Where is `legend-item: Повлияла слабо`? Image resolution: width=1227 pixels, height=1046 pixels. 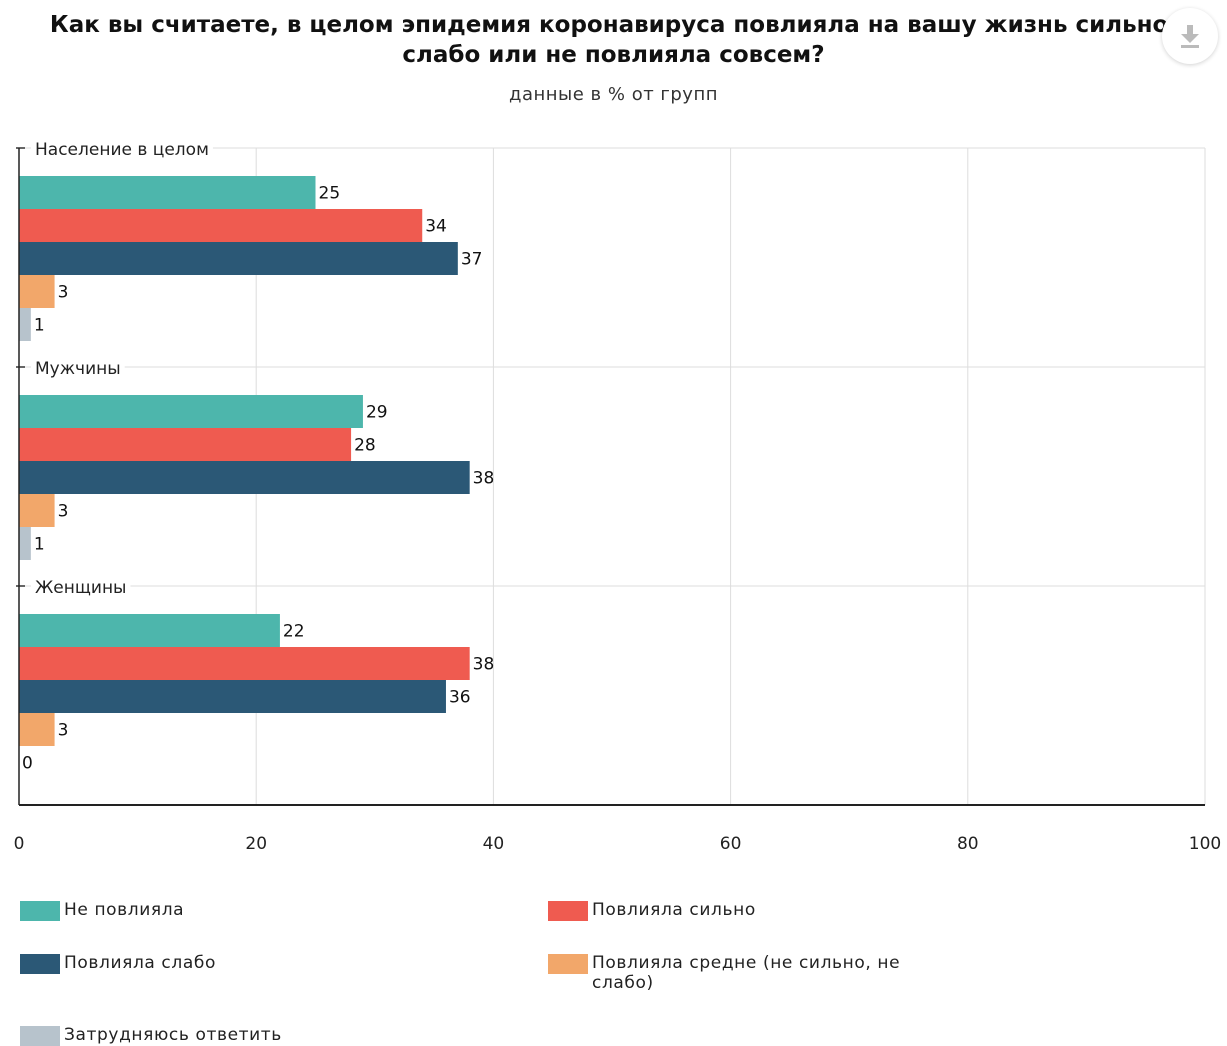 legend-item: Повлияла слабо is located at coordinates (118, 963).